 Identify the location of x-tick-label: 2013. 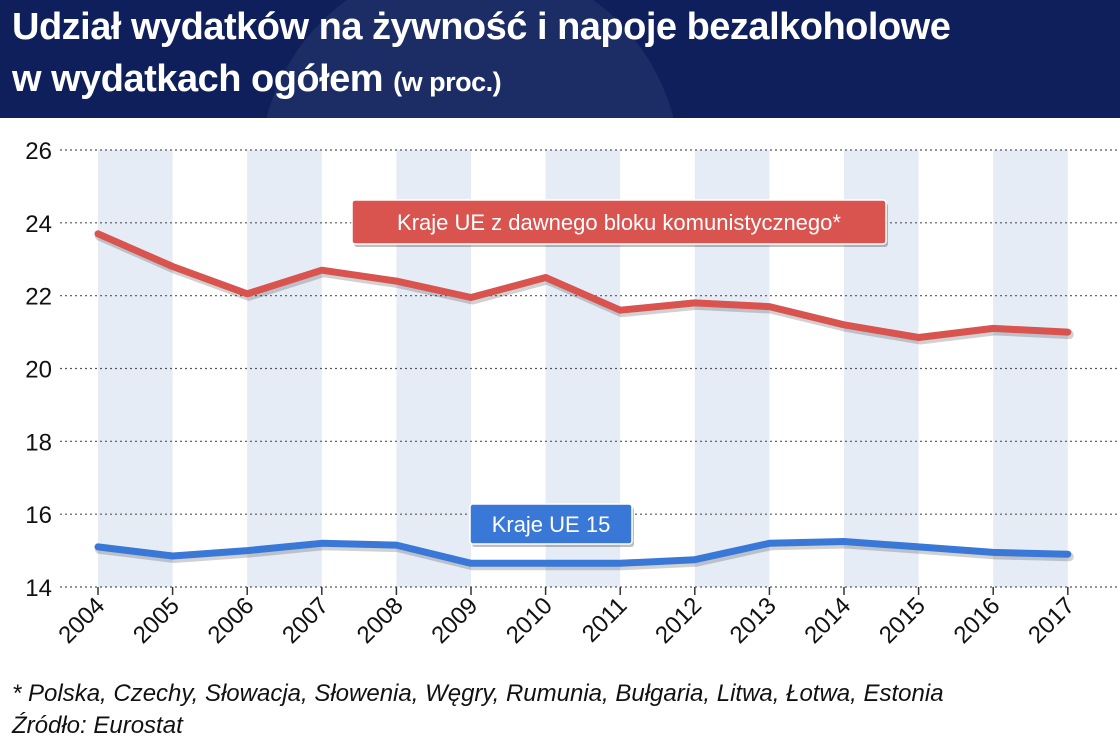
(753, 620).